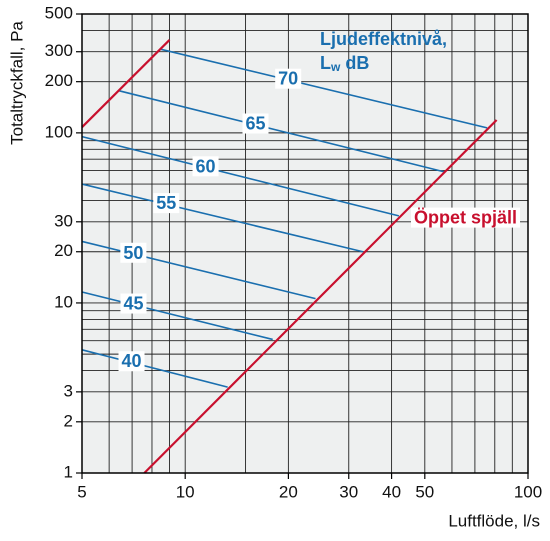 Image resolution: width=550 pixels, height=541 pixels. I want to click on legend-title: Ljudeffektnivå,, so click(383, 39).